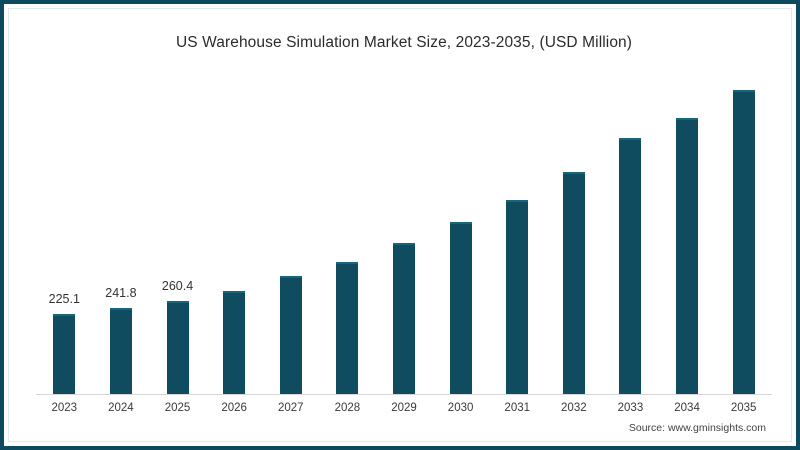 The height and width of the screenshot is (450, 800). What do you see at coordinates (121, 293) in the screenshot?
I see `bar-value-label: 241.8` at bounding box center [121, 293].